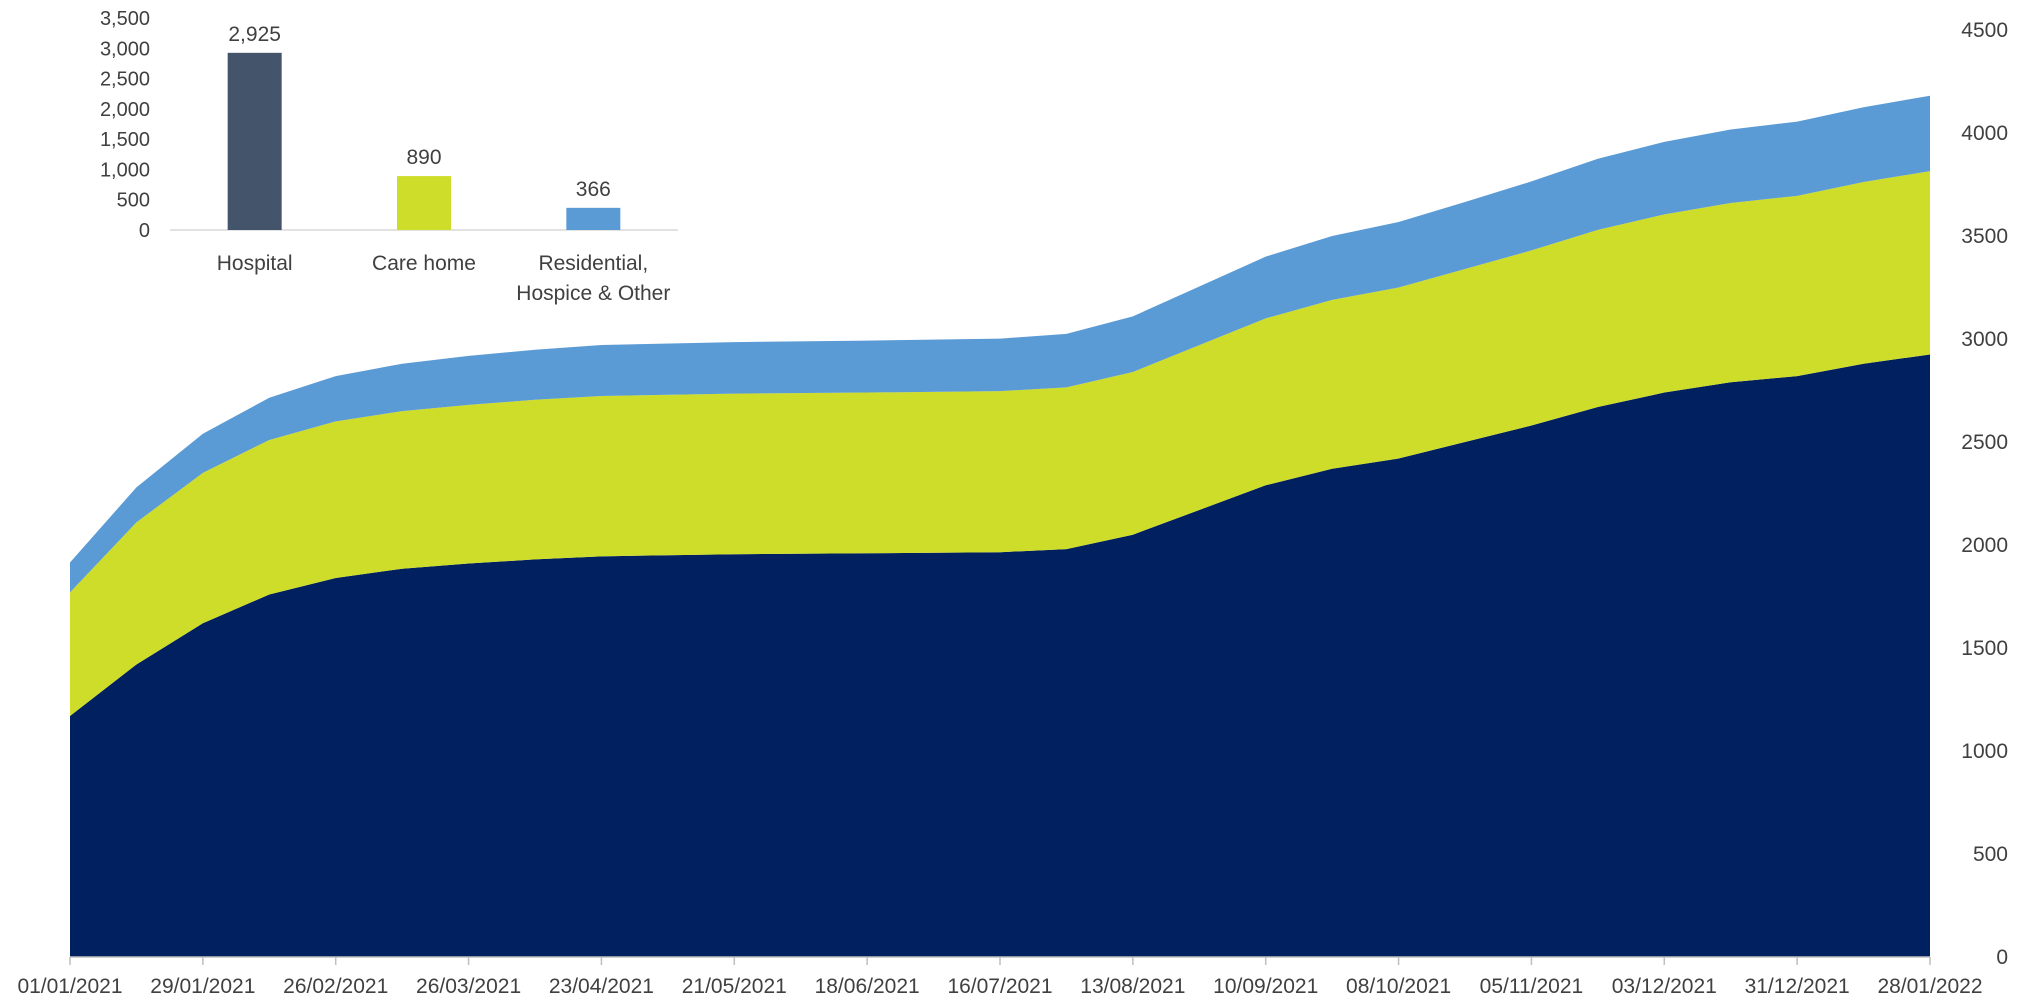 The image size is (2017, 1000). I want to click on x-tick-label: 31/12/2021, so click(1797, 986).